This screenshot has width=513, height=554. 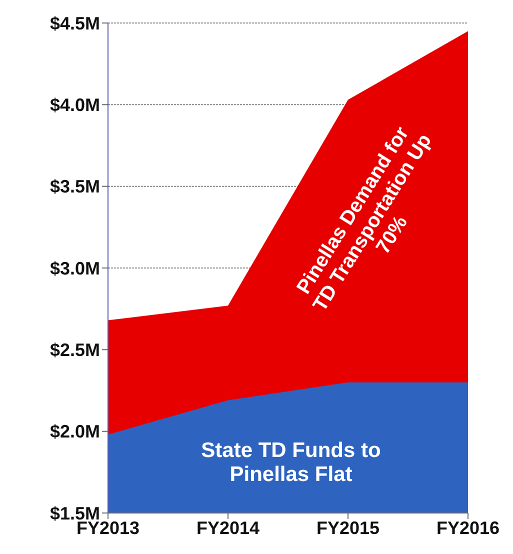 I want to click on y-tick-label: $3.5M, so click(x=75, y=186).